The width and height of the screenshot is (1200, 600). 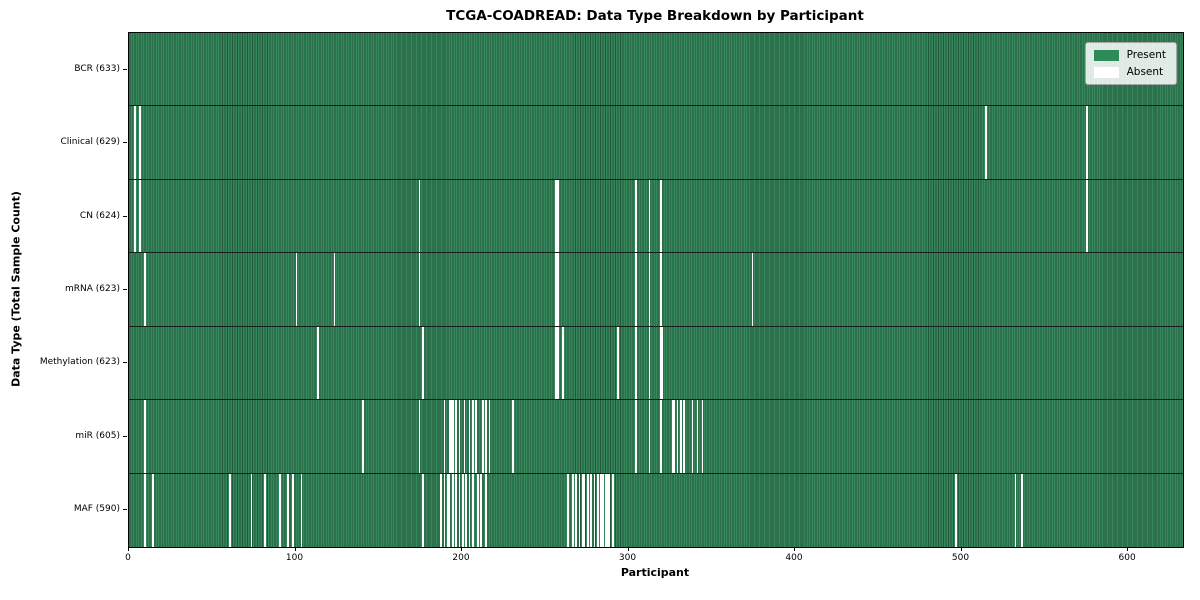 What do you see at coordinates (656, 70) in the screenshot?
I see `heatmap-row-bcr` at bounding box center [656, 70].